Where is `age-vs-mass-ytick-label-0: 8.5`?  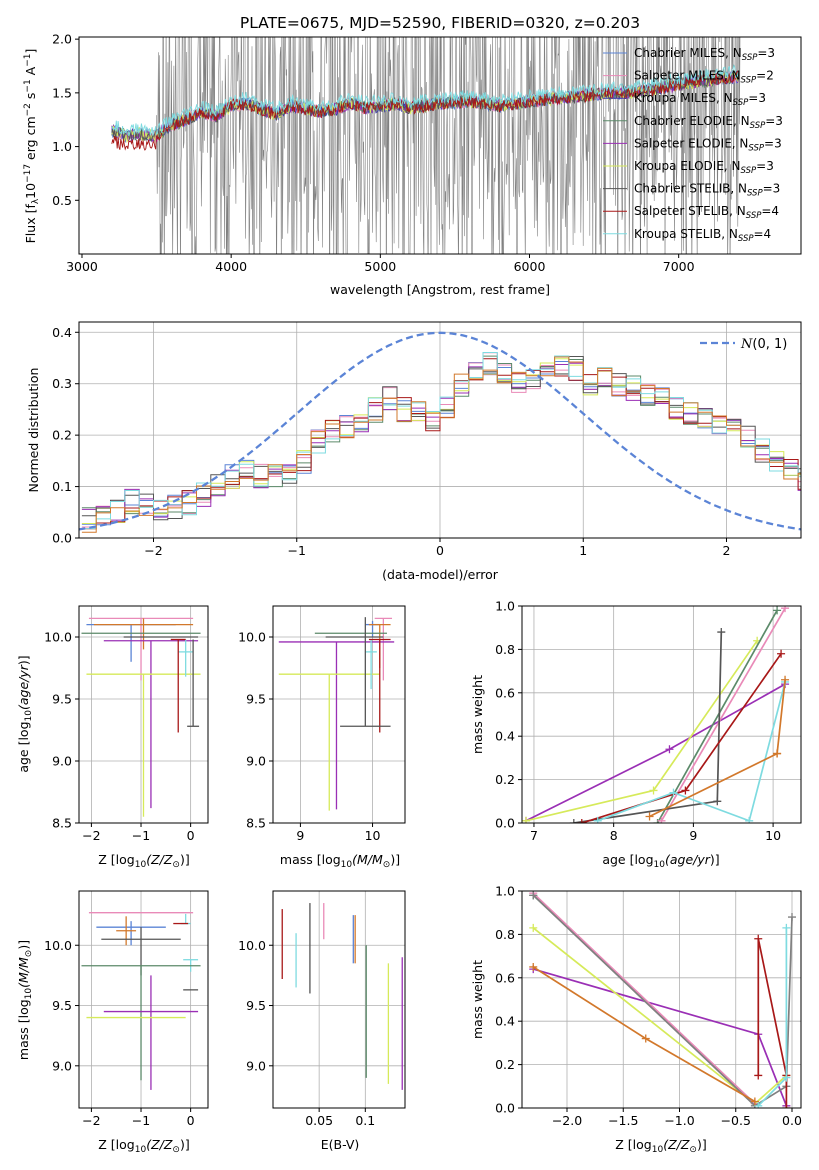 age-vs-mass-ytick-label-0: 8.5 is located at coordinates (256, 823).